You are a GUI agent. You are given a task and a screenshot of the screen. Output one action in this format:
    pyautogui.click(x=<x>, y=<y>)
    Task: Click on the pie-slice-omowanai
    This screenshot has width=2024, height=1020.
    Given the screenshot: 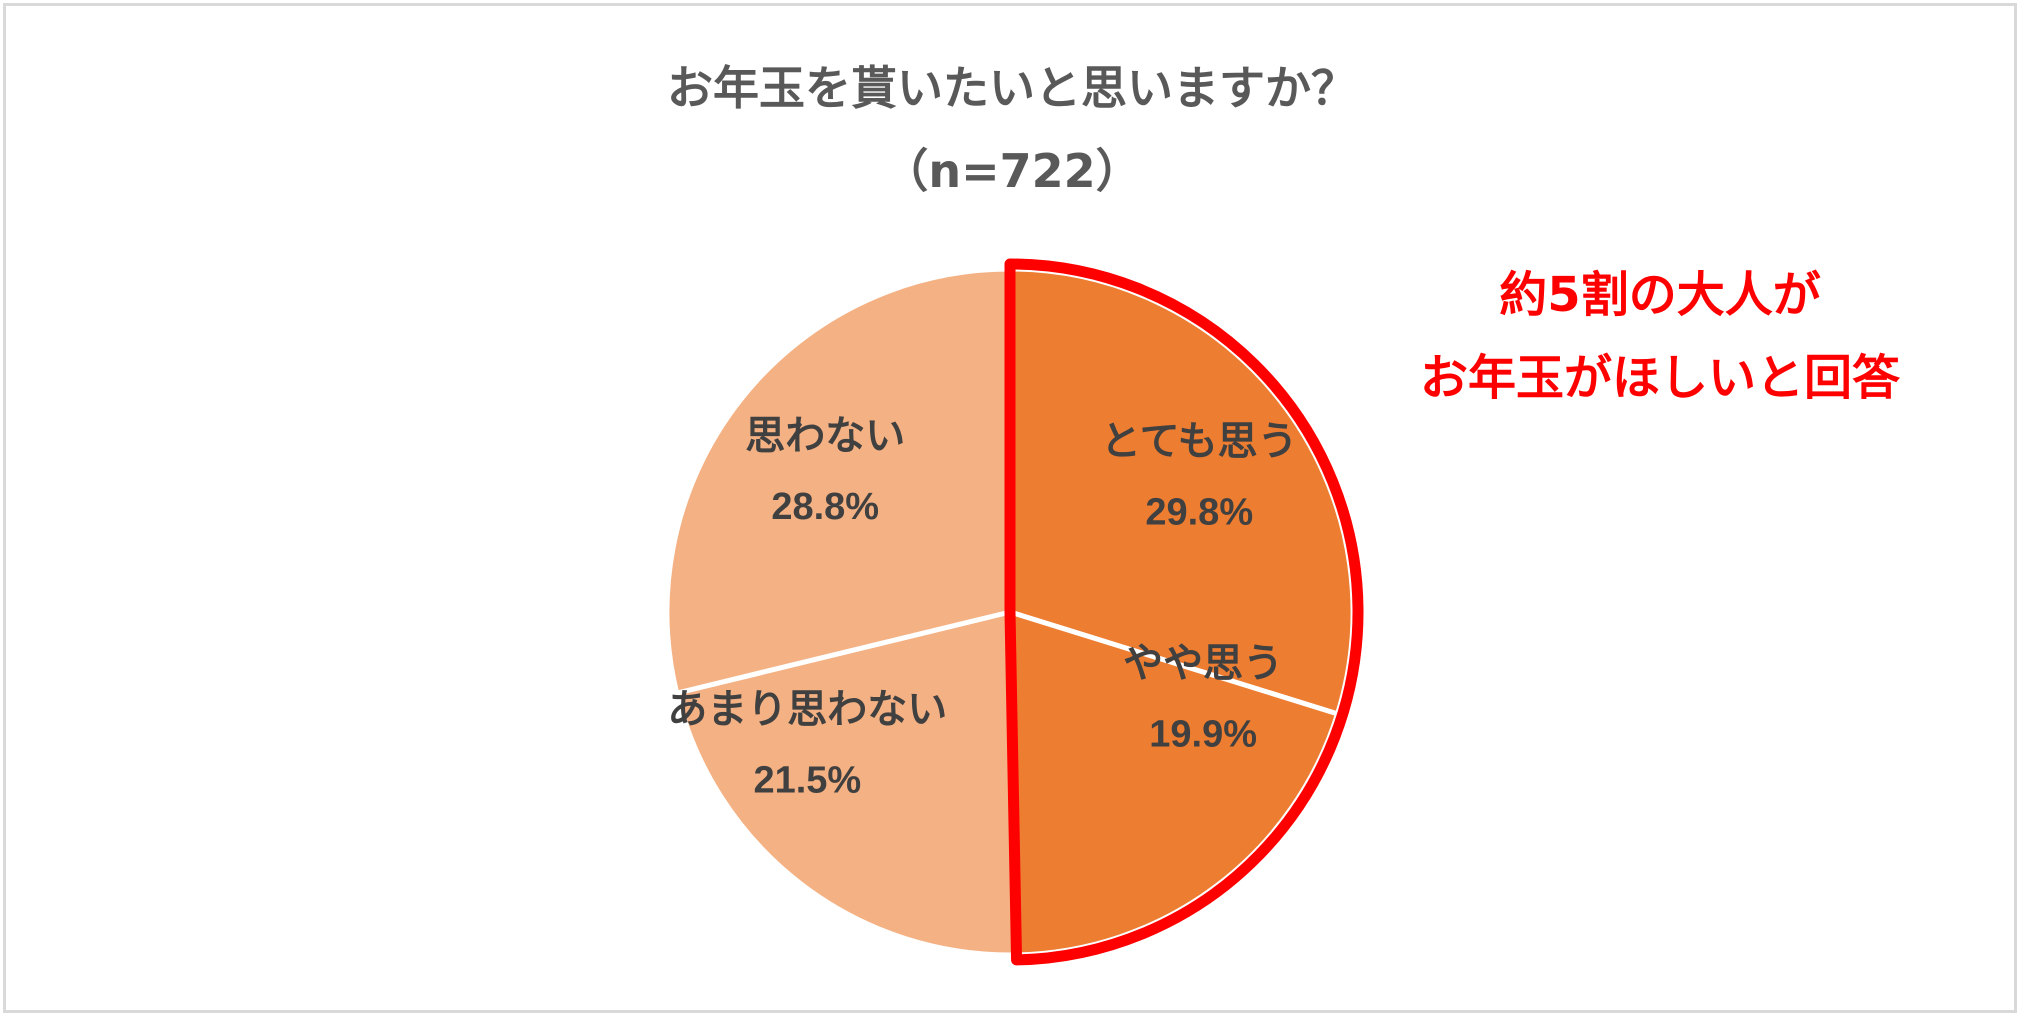 What is the action you would take?
    pyautogui.click(x=838, y=481)
    